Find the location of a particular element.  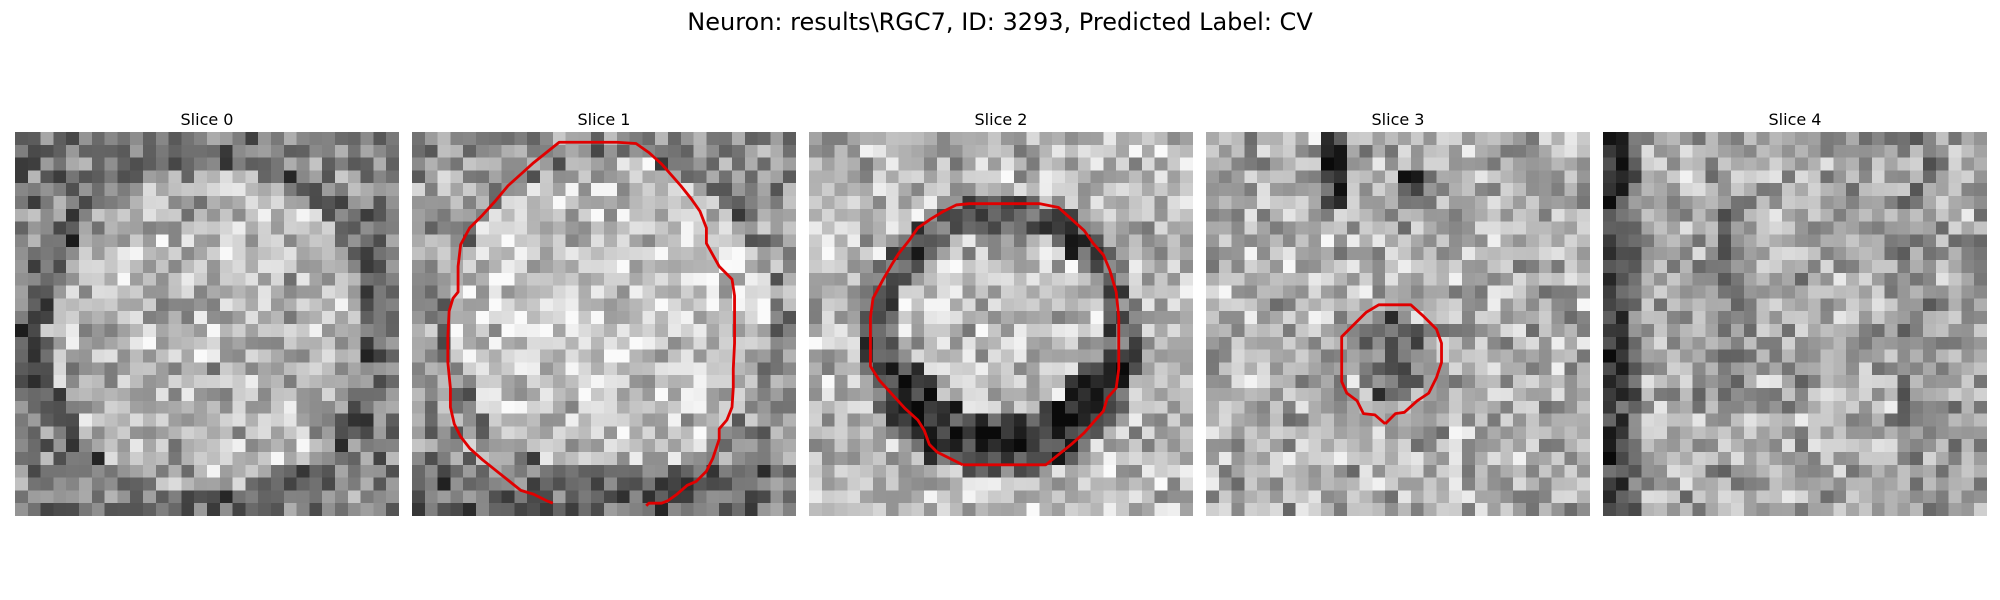

slice-panel-0: Slice 0 is located at coordinates (207, 313).